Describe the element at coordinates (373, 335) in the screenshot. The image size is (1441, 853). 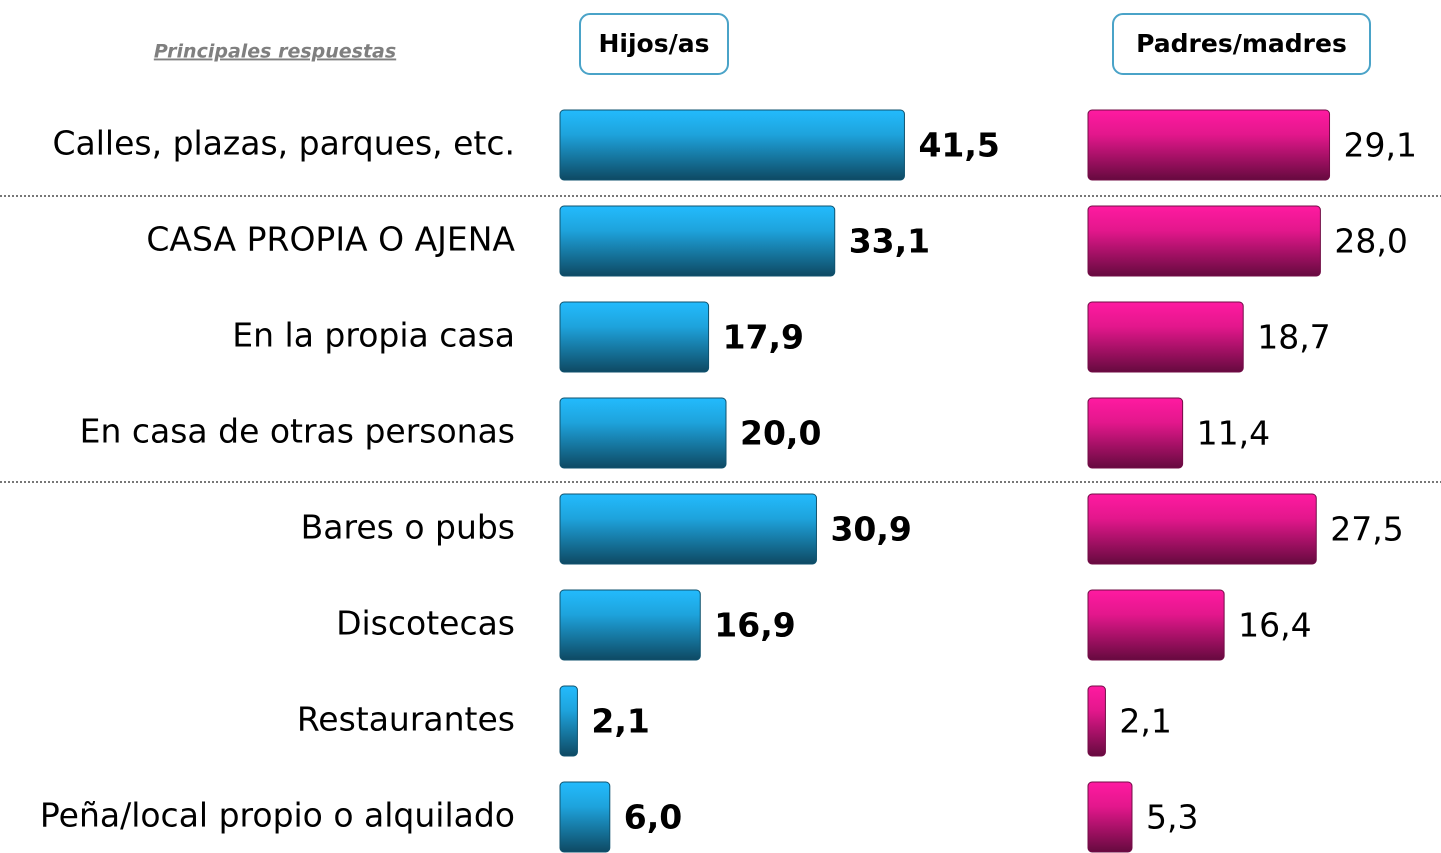
I see `category-label: En la propia casa` at that location.